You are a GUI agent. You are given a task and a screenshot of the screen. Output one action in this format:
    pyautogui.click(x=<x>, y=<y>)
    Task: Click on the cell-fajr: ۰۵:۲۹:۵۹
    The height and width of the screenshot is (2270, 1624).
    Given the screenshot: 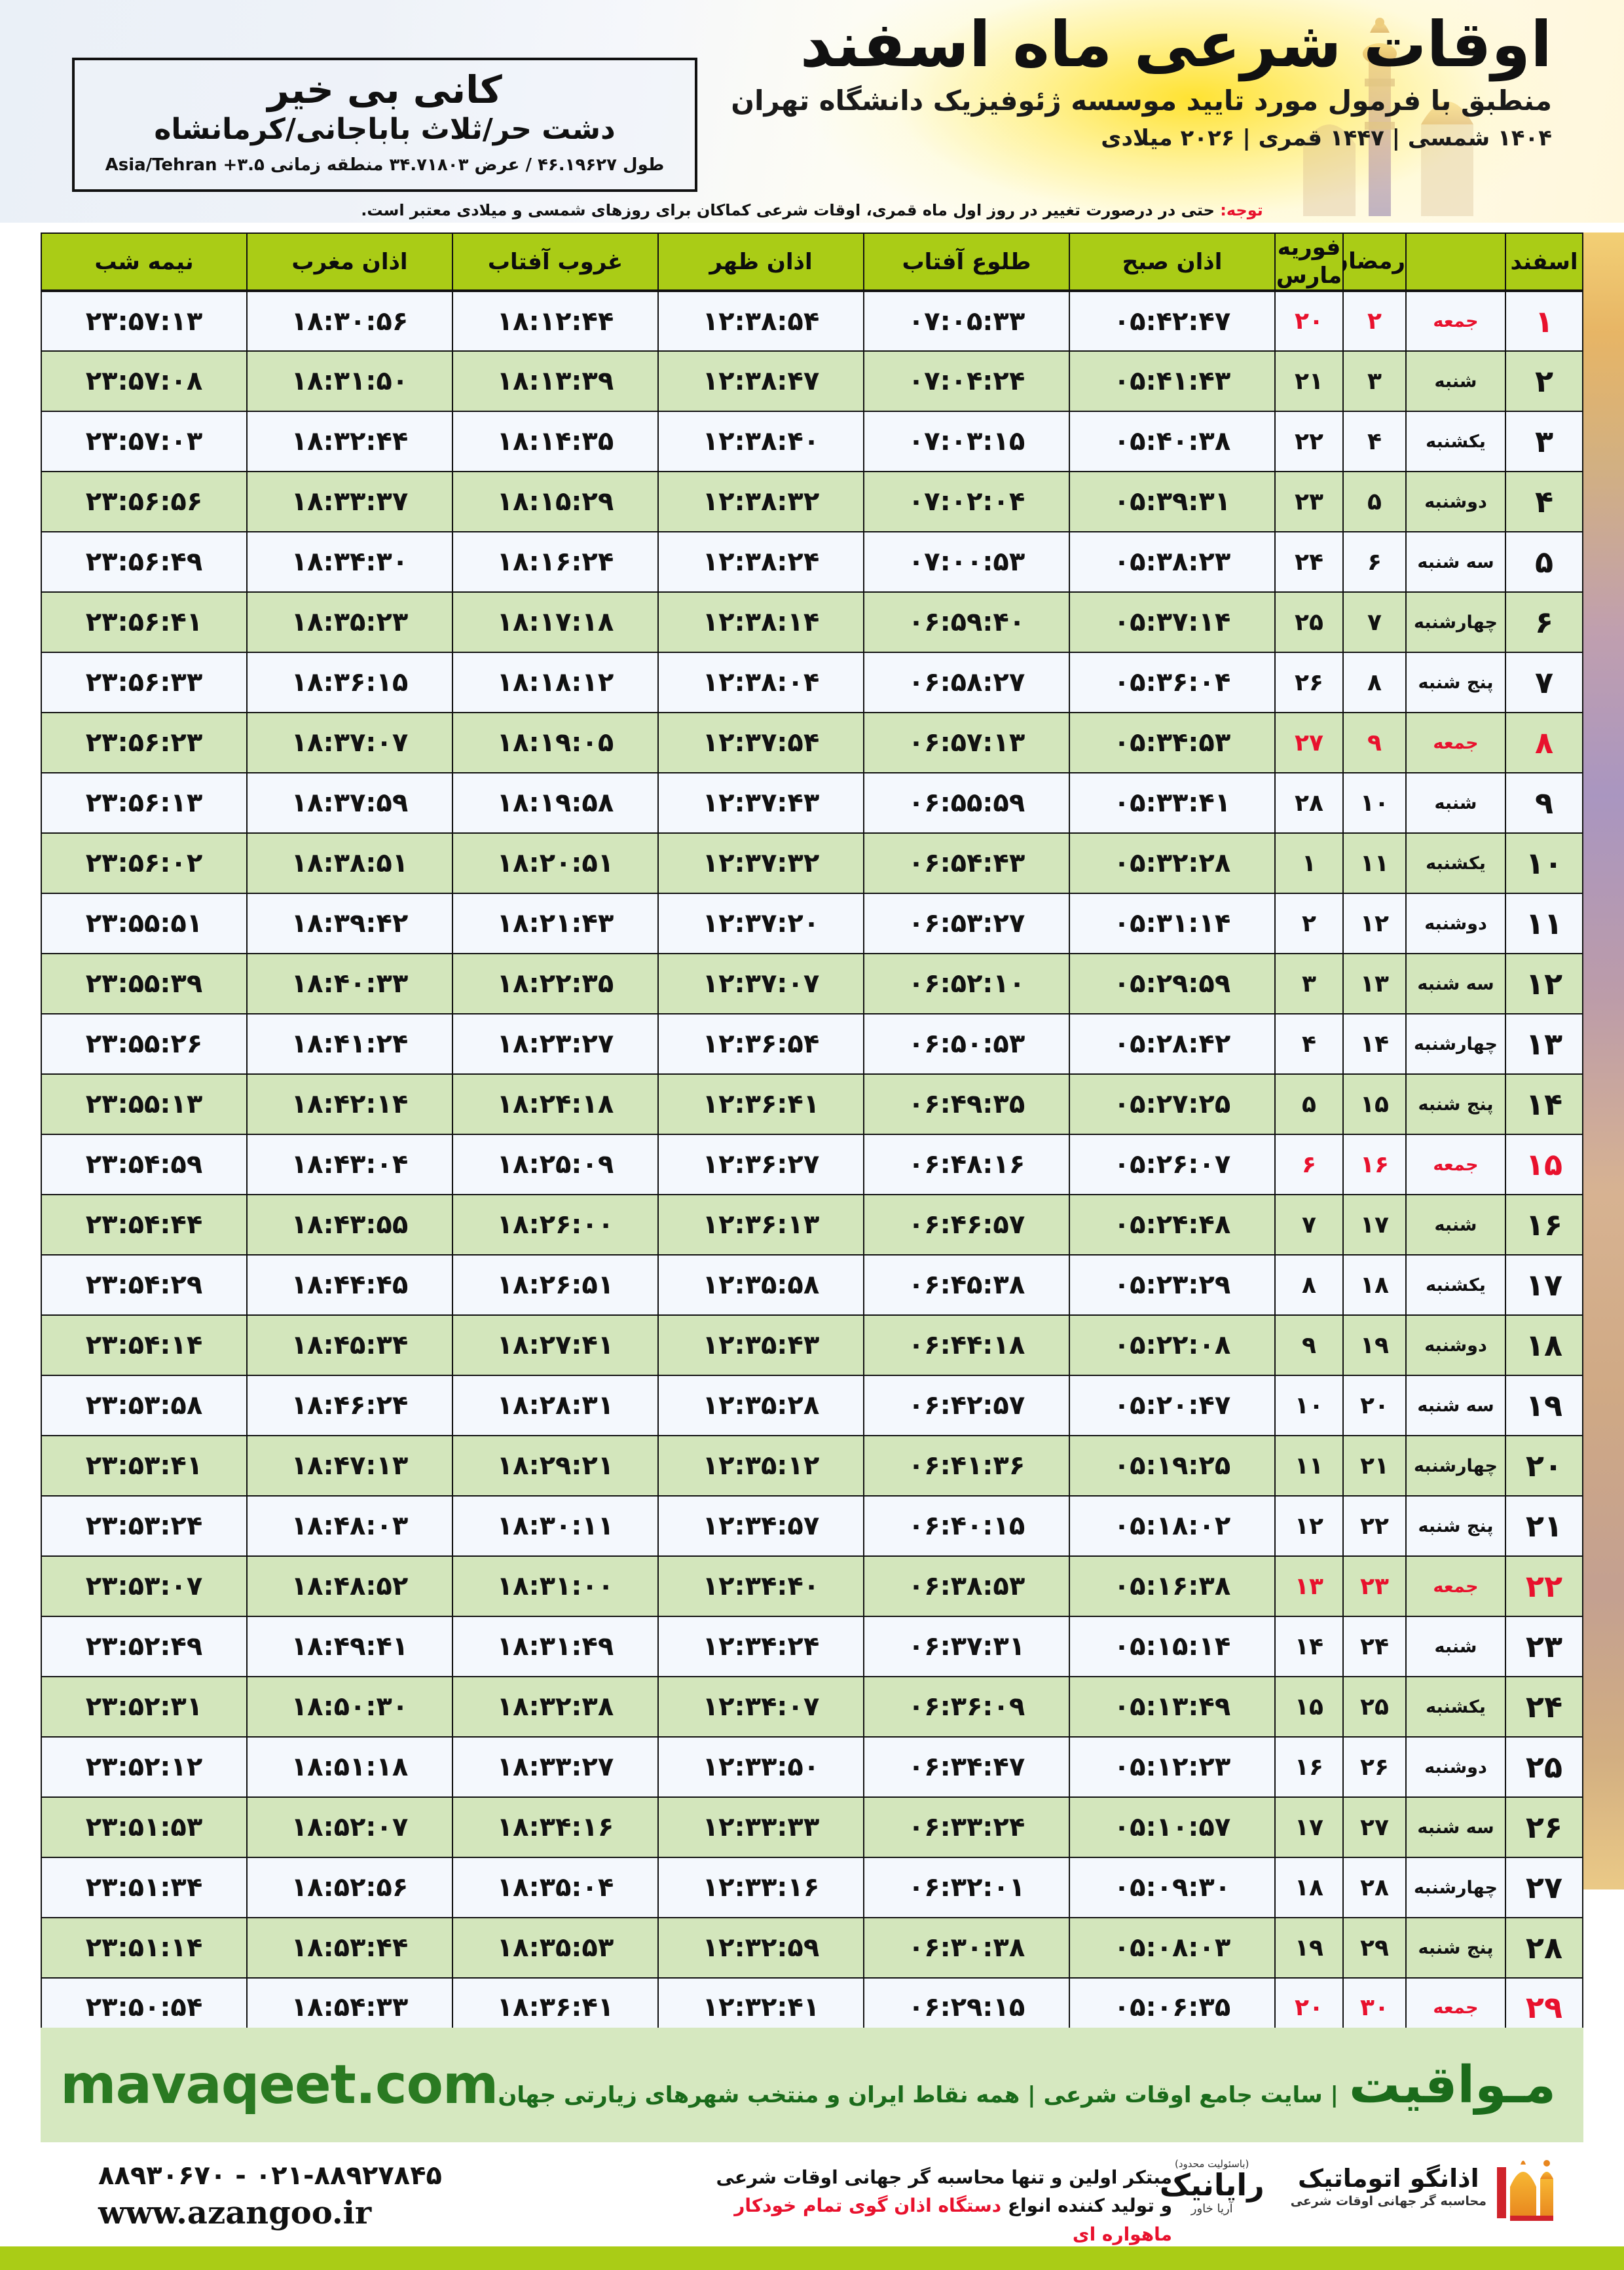 What is the action you would take?
    pyautogui.click(x=1172, y=983)
    